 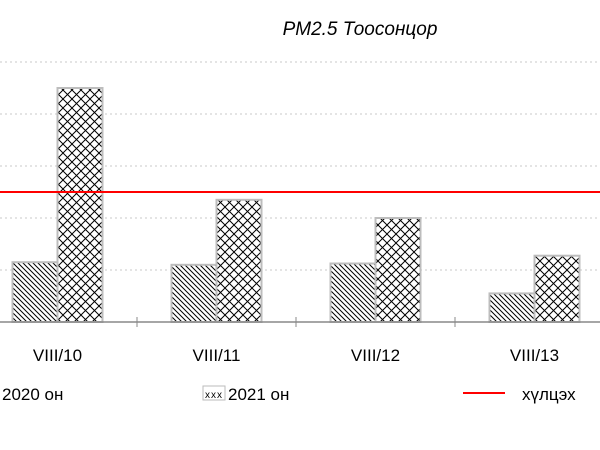 What do you see at coordinates (194, 293) in the screenshot?
I see `bar-2020-VIII/11` at bounding box center [194, 293].